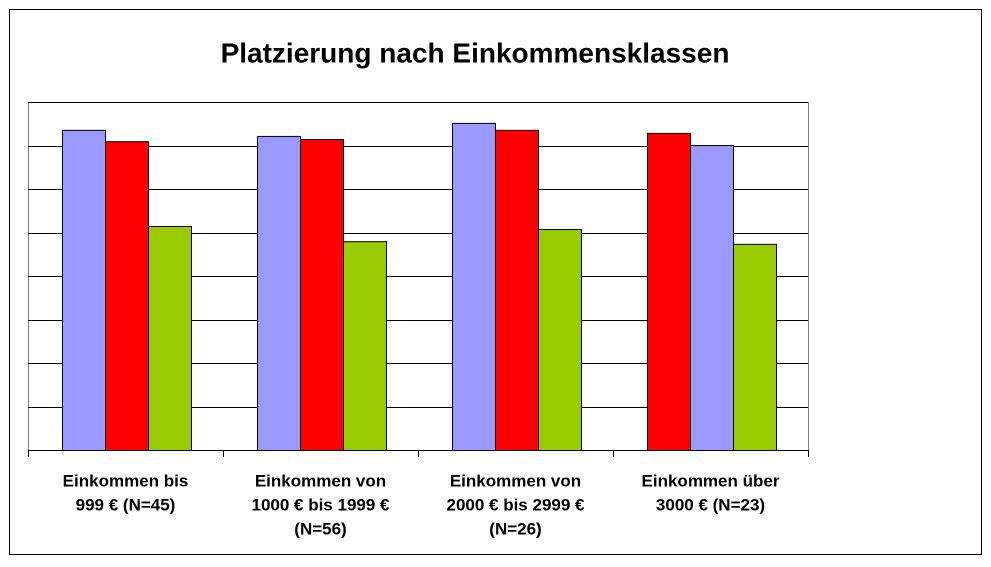  What do you see at coordinates (126, 480) in the screenshot?
I see `x-tick-label: Einkommen bis` at bounding box center [126, 480].